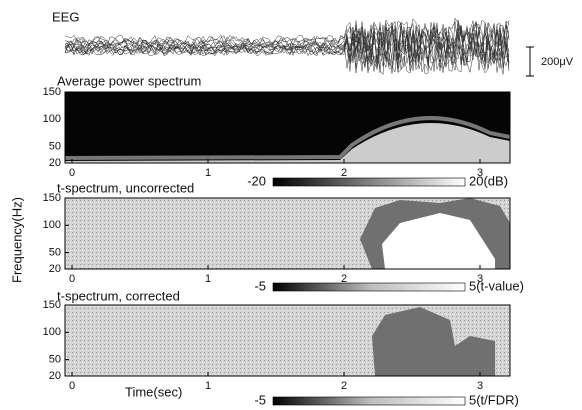 The height and width of the screenshot is (410, 582). I want to click on panel-title: t-spectrum, uncorrected, so click(125, 187).